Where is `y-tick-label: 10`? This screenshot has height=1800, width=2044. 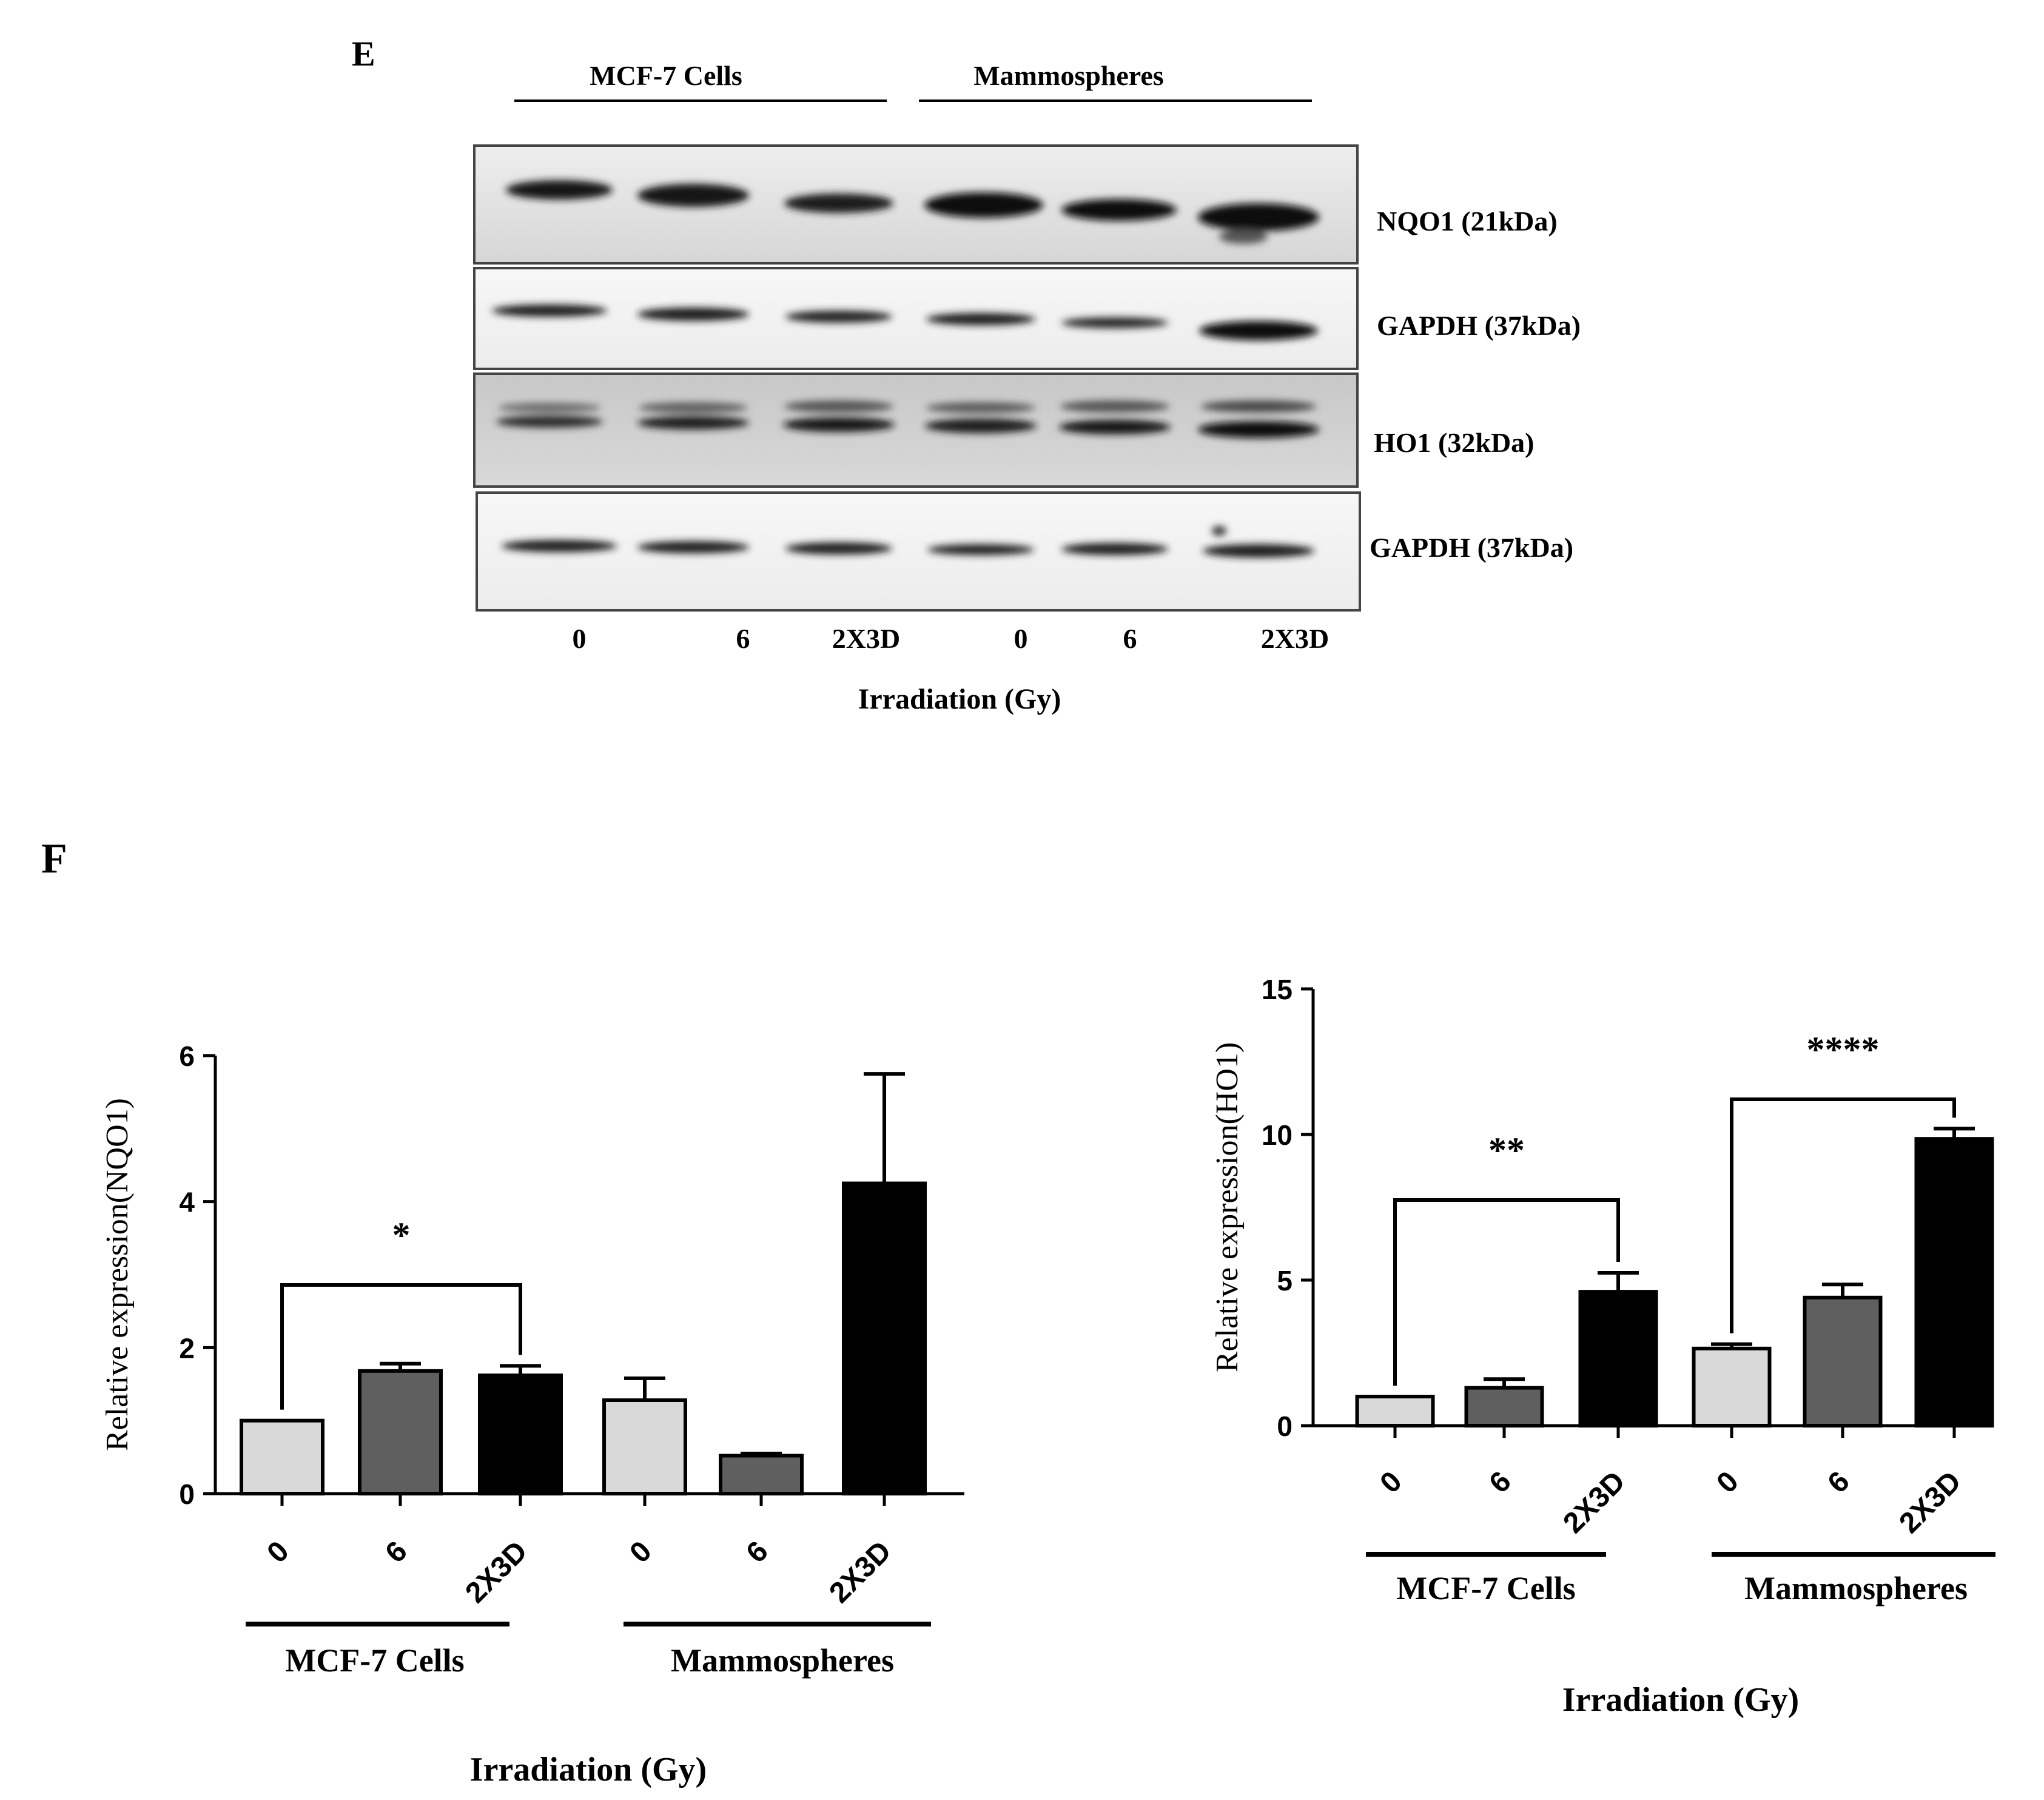 y-tick-label: 10 is located at coordinates (1277, 1135).